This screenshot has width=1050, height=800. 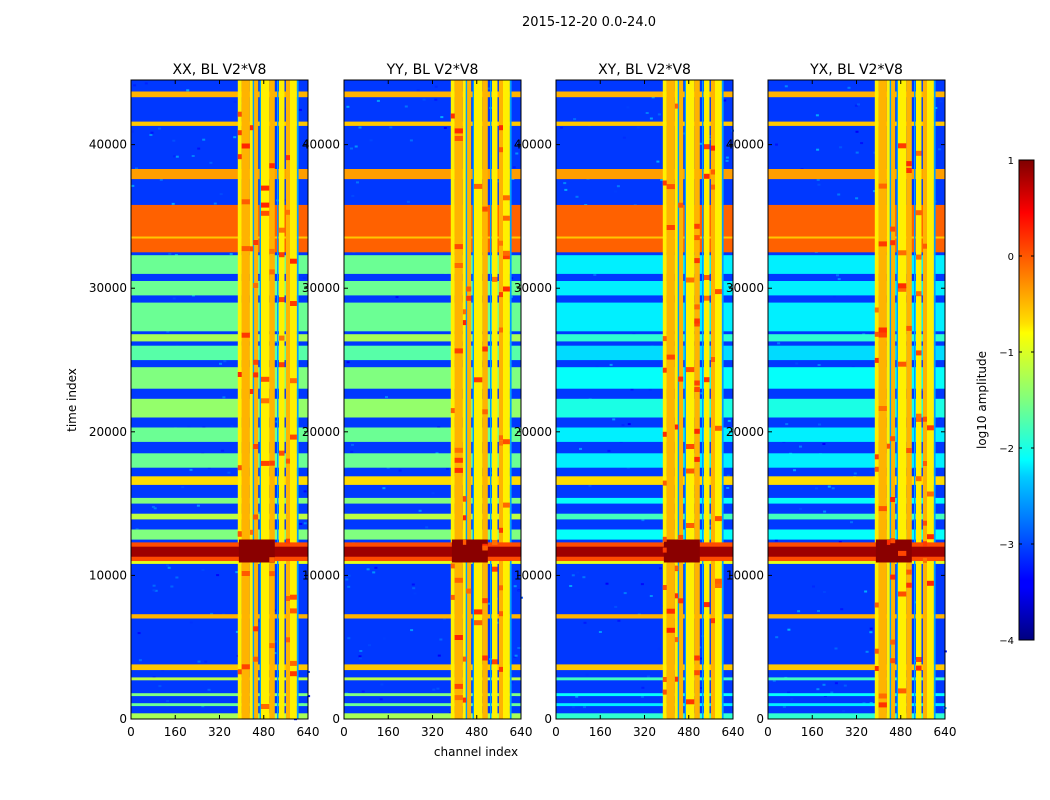 I want to click on burst-core, so click(x=432, y=551).